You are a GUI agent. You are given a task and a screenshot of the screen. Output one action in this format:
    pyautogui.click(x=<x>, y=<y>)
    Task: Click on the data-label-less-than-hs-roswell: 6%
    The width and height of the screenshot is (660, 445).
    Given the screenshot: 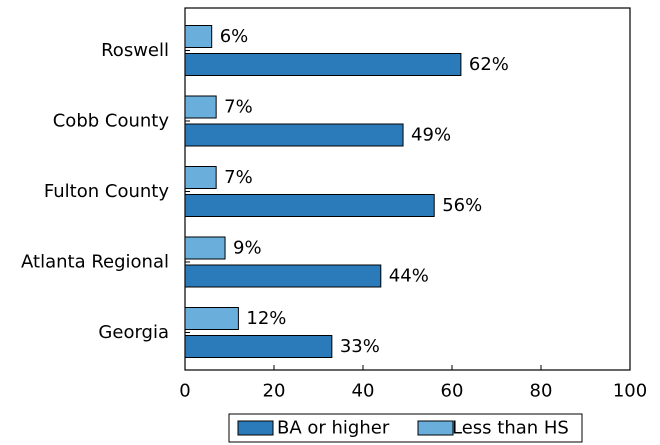 What is the action you would take?
    pyautogui.click(x=234, y=36)
    